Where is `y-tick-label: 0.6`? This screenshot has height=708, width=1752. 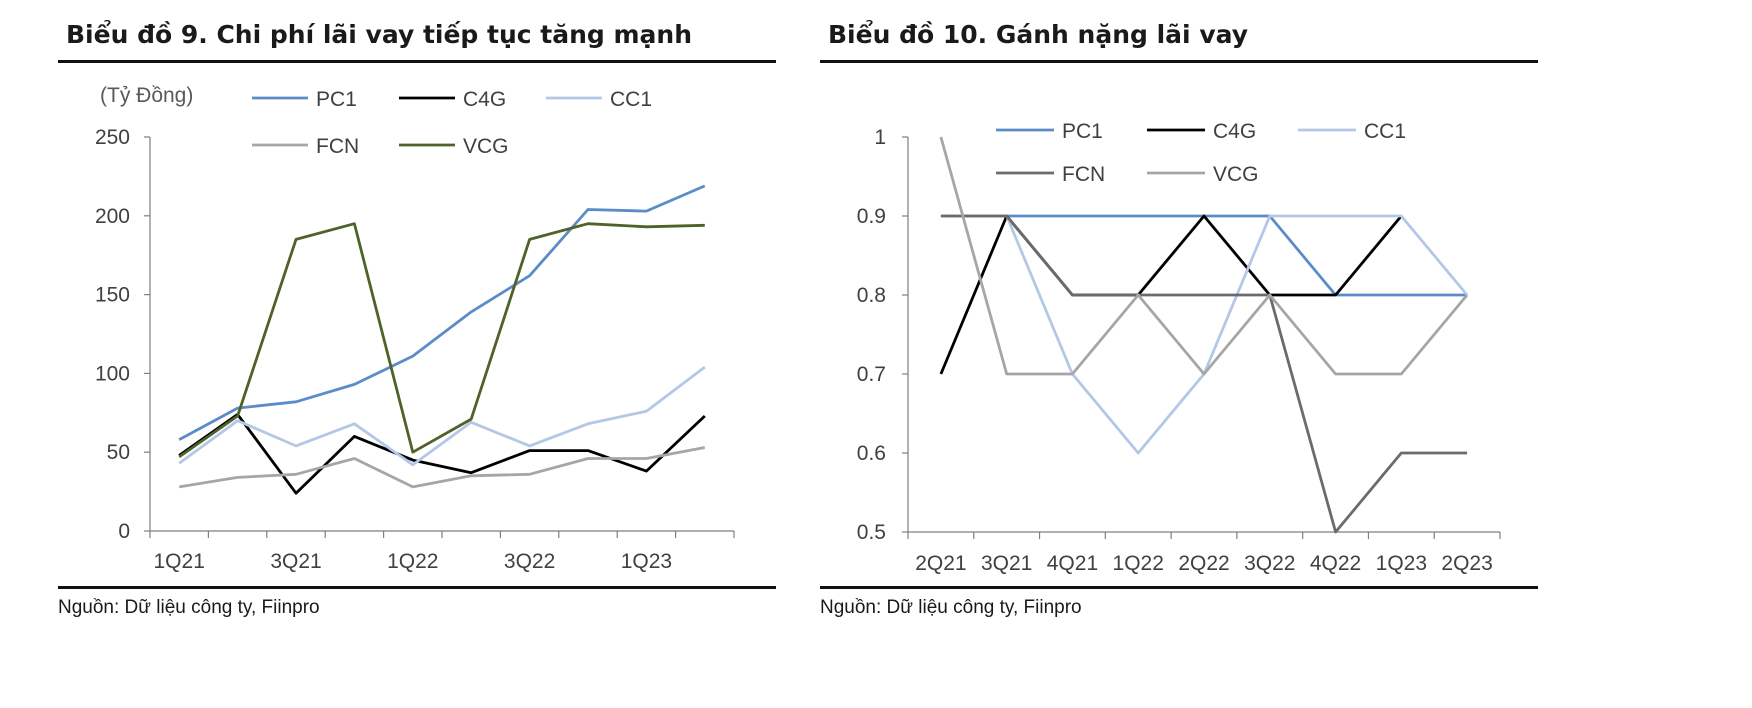
y-tick-label: 0.6 is located at coordinates (871, 453).